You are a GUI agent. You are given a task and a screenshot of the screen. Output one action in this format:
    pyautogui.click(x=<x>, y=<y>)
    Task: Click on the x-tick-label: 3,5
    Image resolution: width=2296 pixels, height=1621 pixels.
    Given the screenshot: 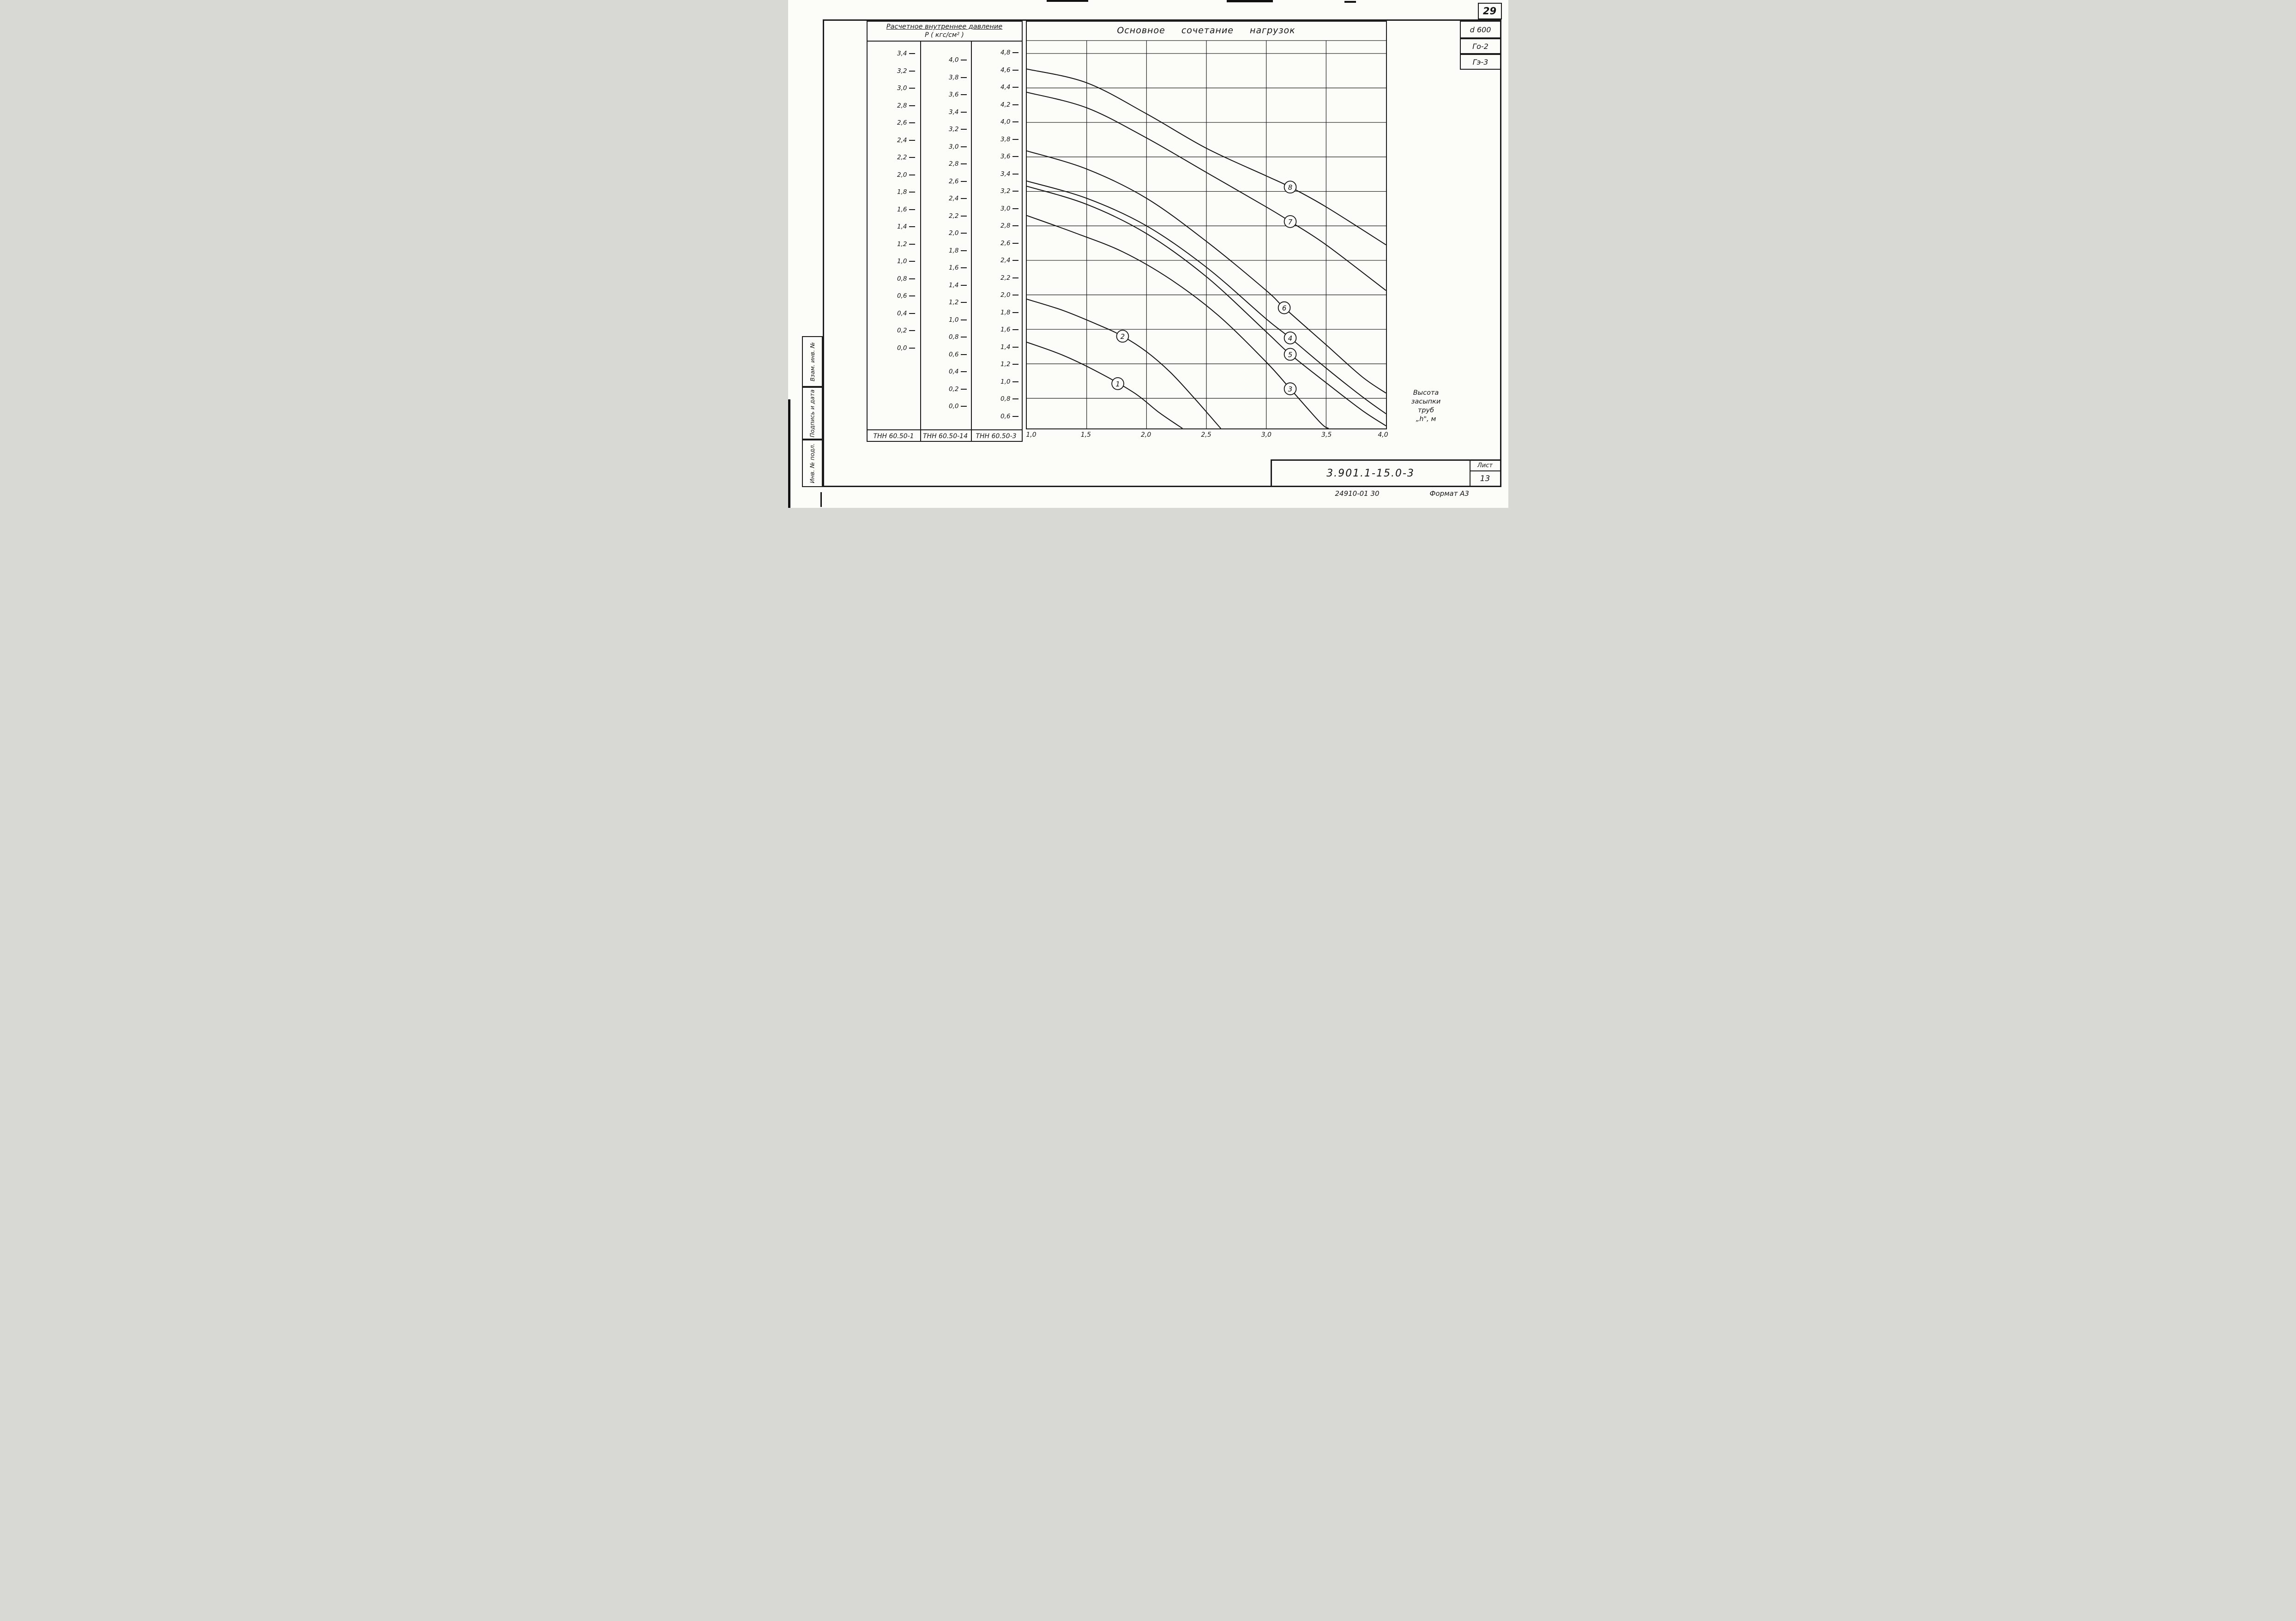 What is the action you would take?
    pyautogui.click(x=1326, y=435)
    